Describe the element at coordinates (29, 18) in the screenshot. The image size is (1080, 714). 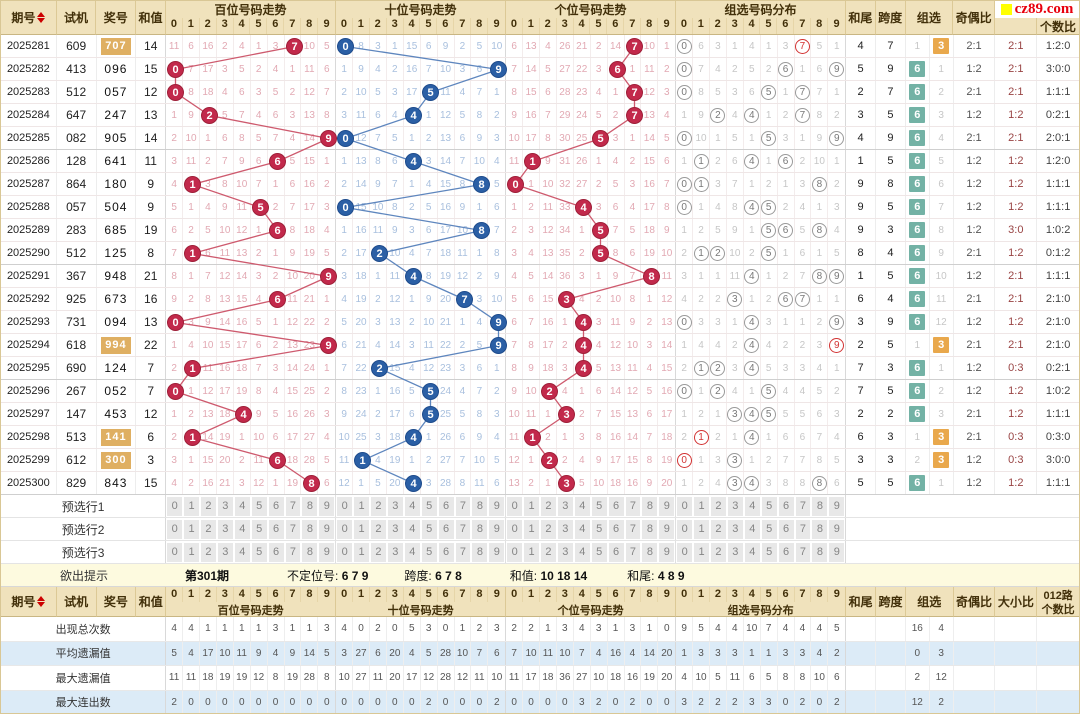
I see `issue-column-header: 期号` at that location.